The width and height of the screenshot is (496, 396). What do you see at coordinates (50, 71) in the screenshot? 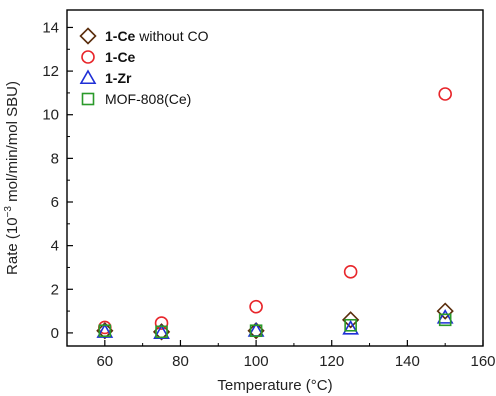
I see `y-tick-label: 12` at bounding box center [50, 71].